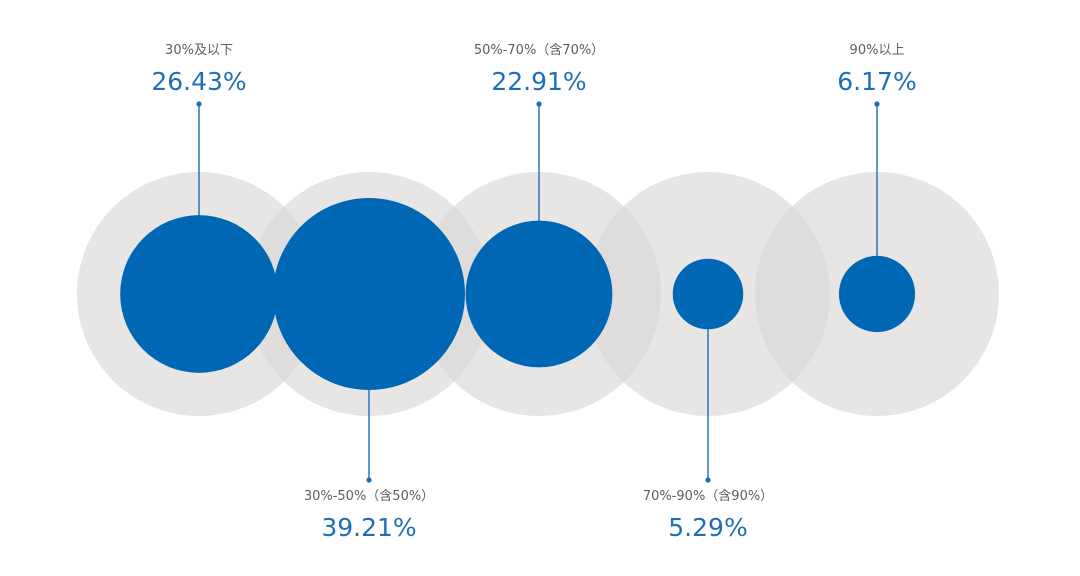 The width and height of the screenshot is (1080, 576). What do you see at coordinates (877, 50) in the screenshot?
I see `category-label-5: 90%以上` at bounding box center [877, 50].